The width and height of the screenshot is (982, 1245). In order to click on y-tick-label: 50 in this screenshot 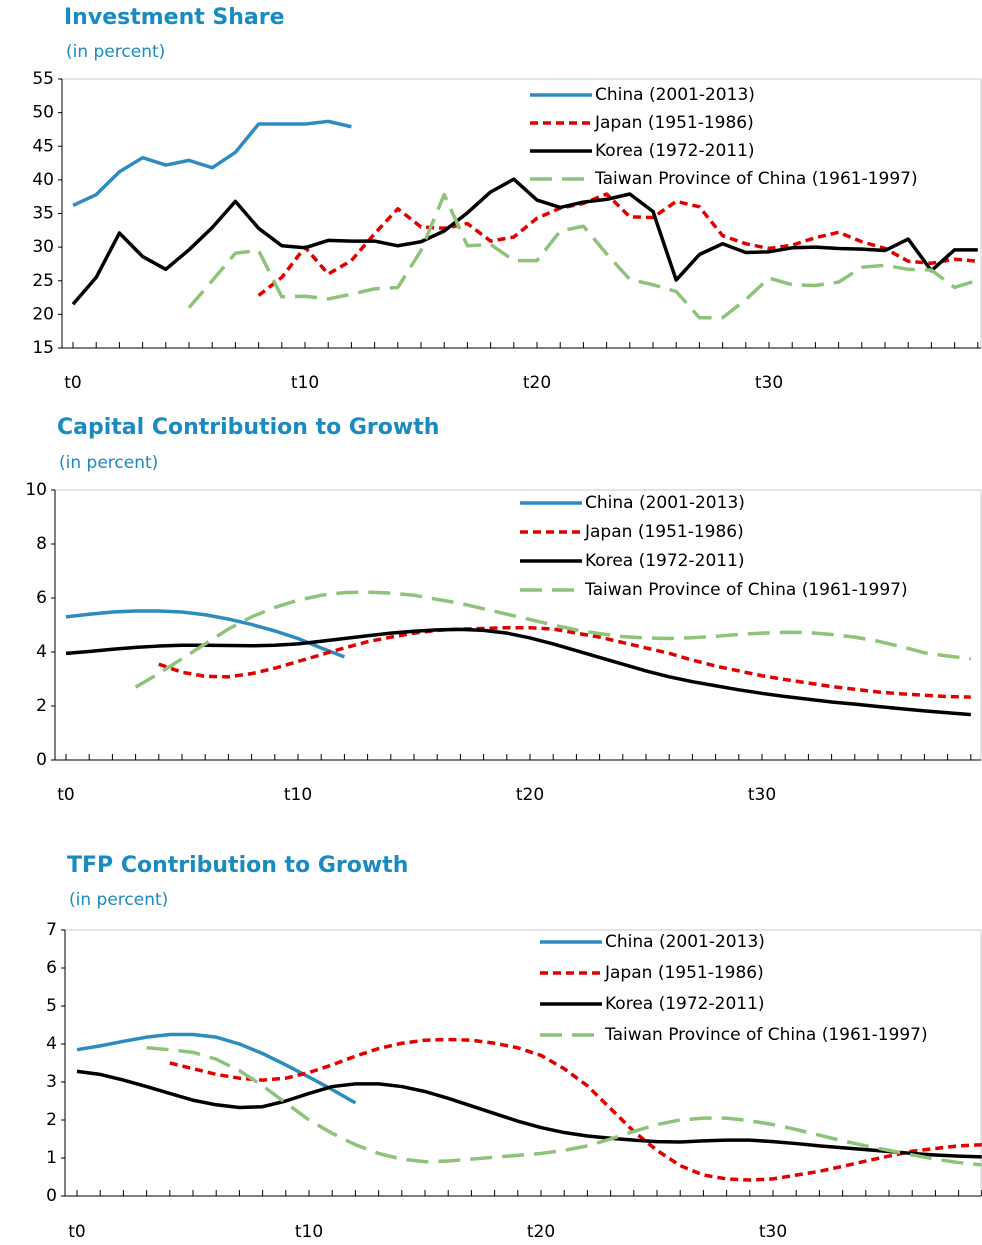, I will do `click(43, 113)`.